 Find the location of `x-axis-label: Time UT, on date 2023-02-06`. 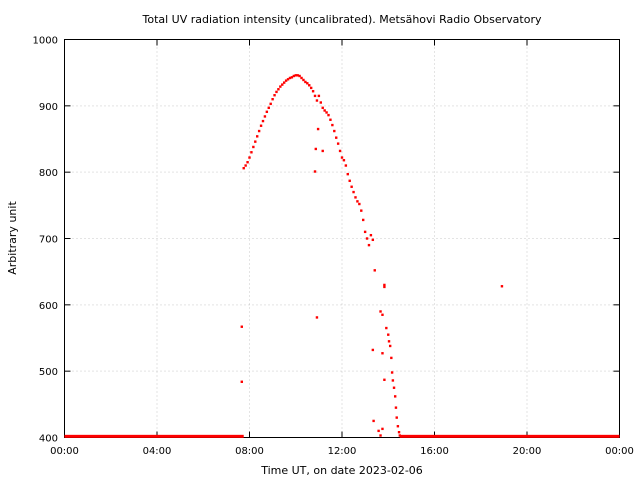

x-axis-label: Time UT, on date 2023-02-06 is located at coordinates (341, 470).